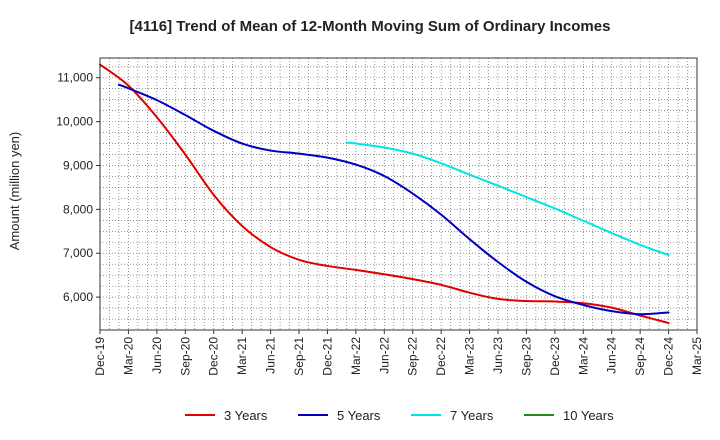 This screenshot has height=440, width=720. I want to click on y-tick-label: 7,000, so click(78, 253).